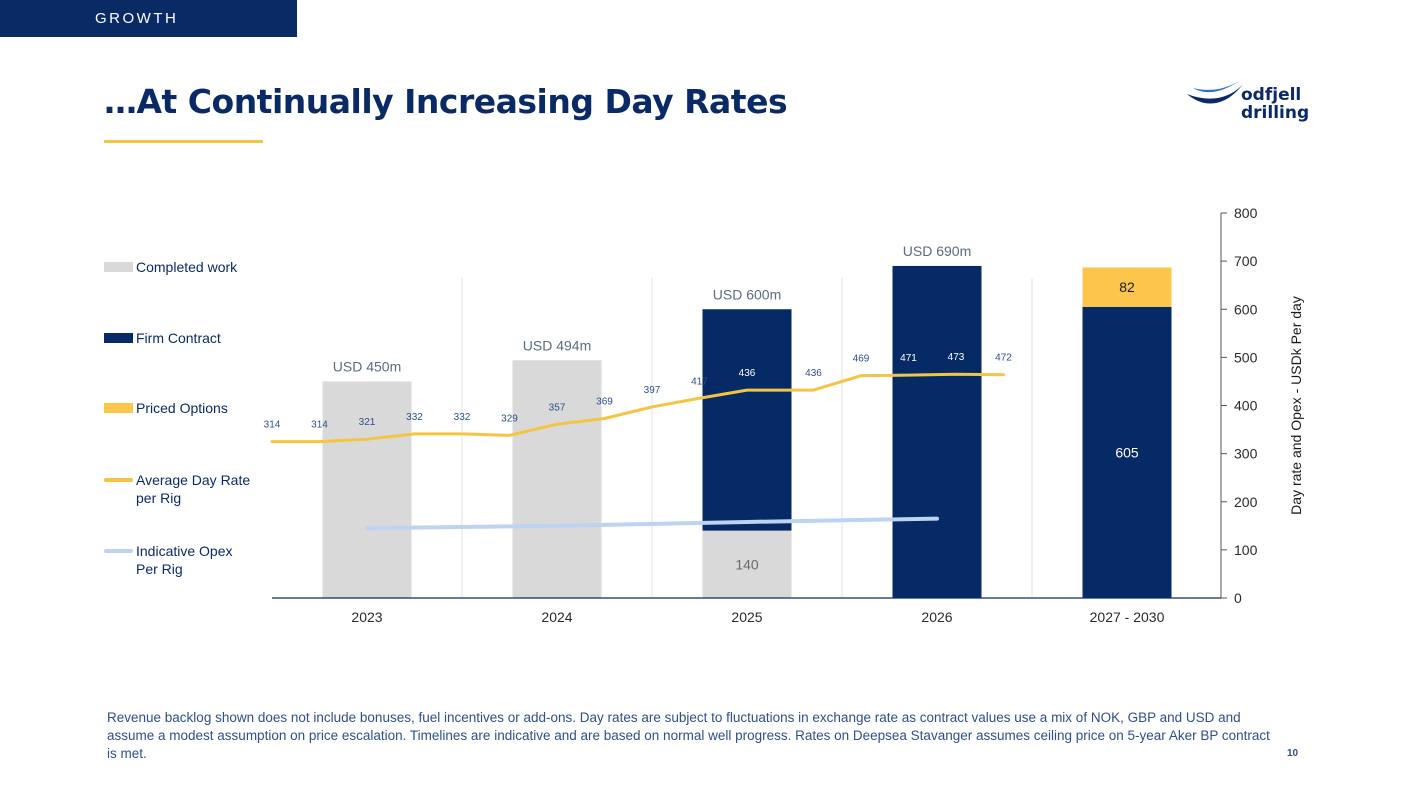 Image resolution: width=1412 pixels, height=800 pixels. What do you see at coordinates (652, 390) in the screenshot?
I see `day-rate-label: 397` at bounding box center [652, 390].